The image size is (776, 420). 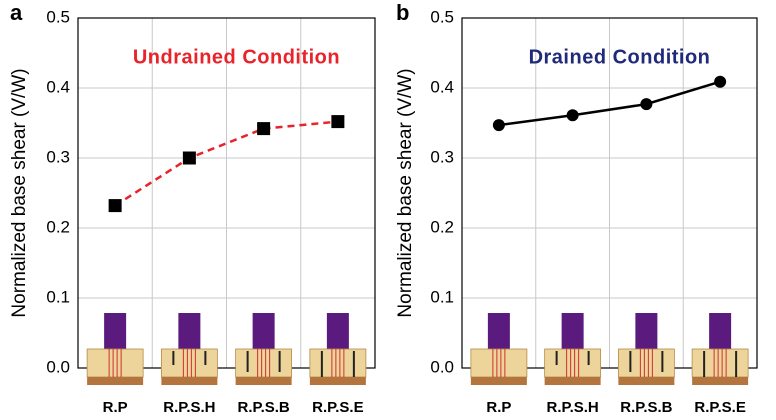 What do you see at coordinates (620, 57) in the screenshot?
I see `annotation: Drained Condition` at bounding box center [620, 57].